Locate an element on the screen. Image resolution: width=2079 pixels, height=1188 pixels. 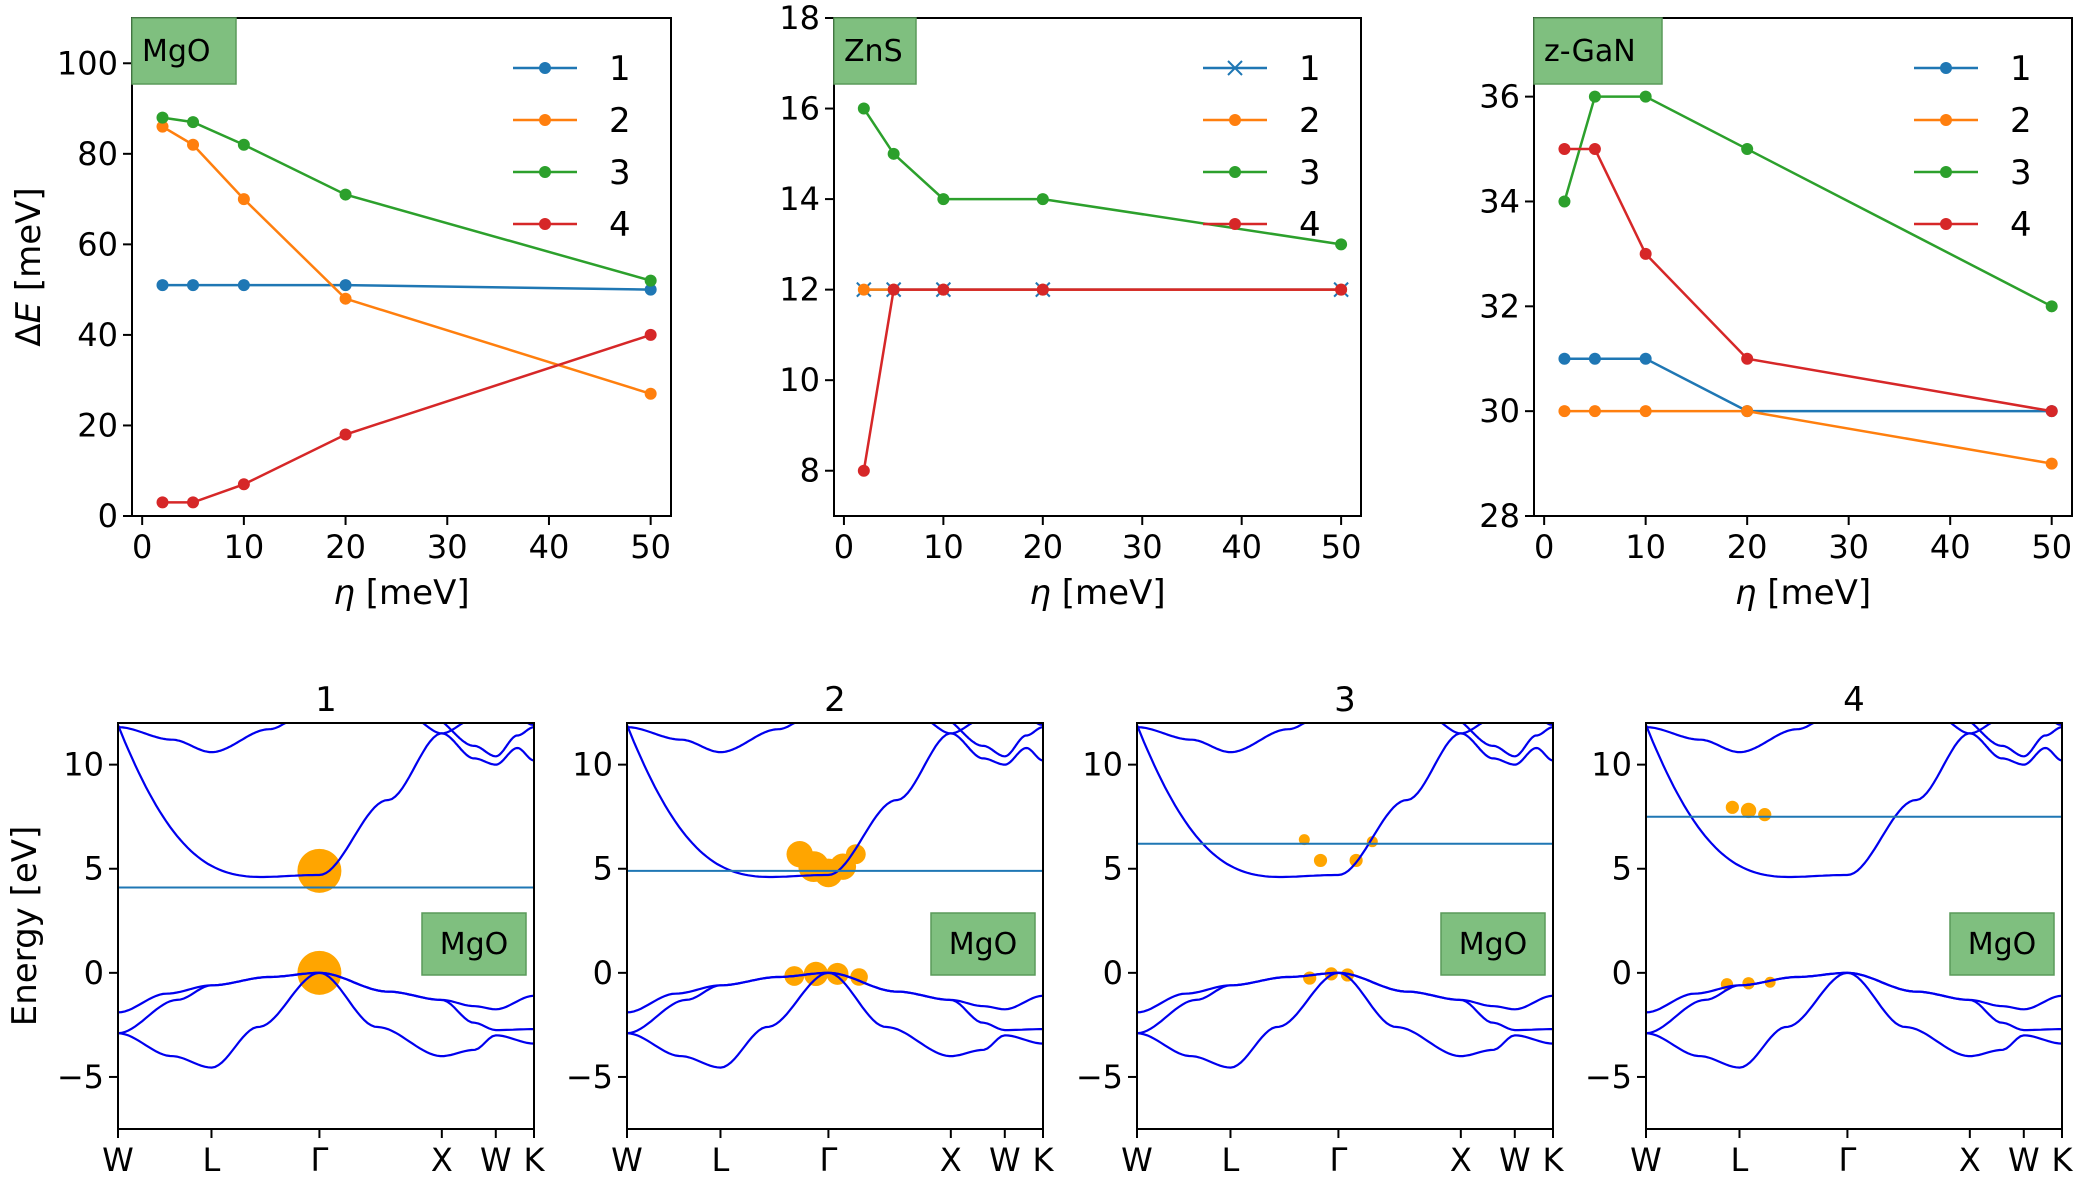
y-tick-label: 28 is located at coordinates (1499, 516).